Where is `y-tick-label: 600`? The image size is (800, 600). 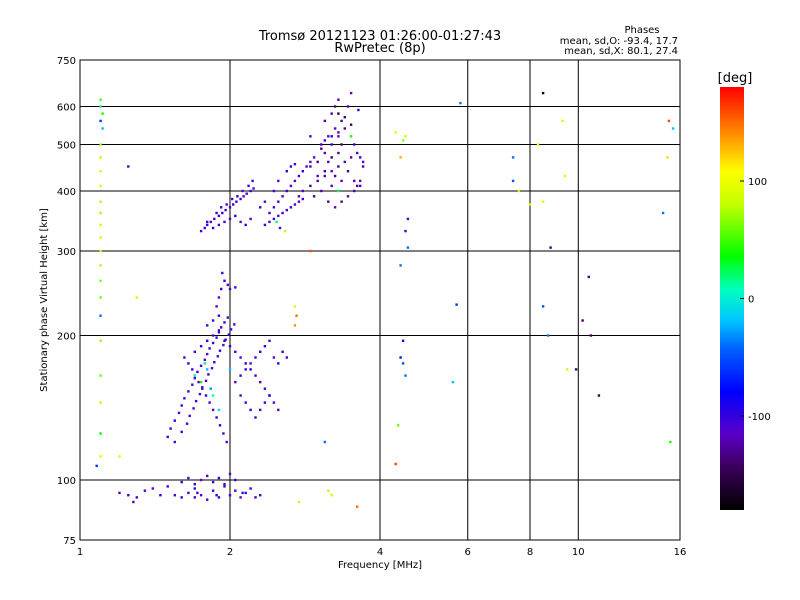
y-tick-label: 600 is located at coordinates (66, 108).